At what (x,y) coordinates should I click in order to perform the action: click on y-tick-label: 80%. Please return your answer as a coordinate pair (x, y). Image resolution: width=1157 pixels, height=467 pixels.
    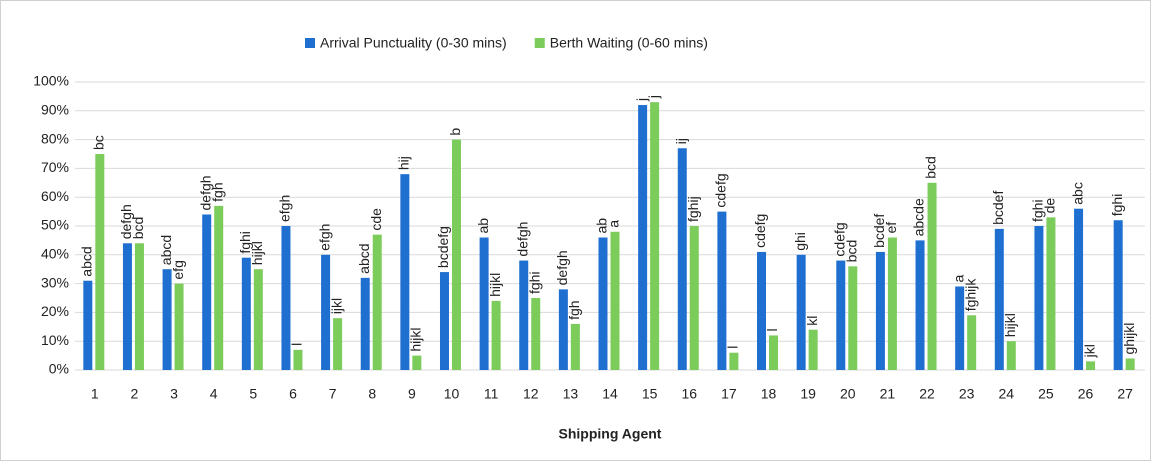
    Looking at the image, I should click on (55, 138).